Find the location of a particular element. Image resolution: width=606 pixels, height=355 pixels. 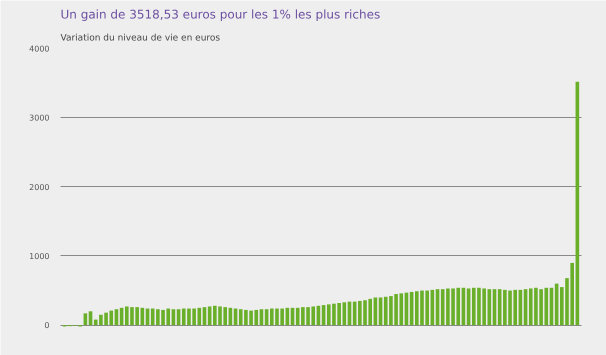

y-tick-label: 0 is located at coordinates (47, 325).